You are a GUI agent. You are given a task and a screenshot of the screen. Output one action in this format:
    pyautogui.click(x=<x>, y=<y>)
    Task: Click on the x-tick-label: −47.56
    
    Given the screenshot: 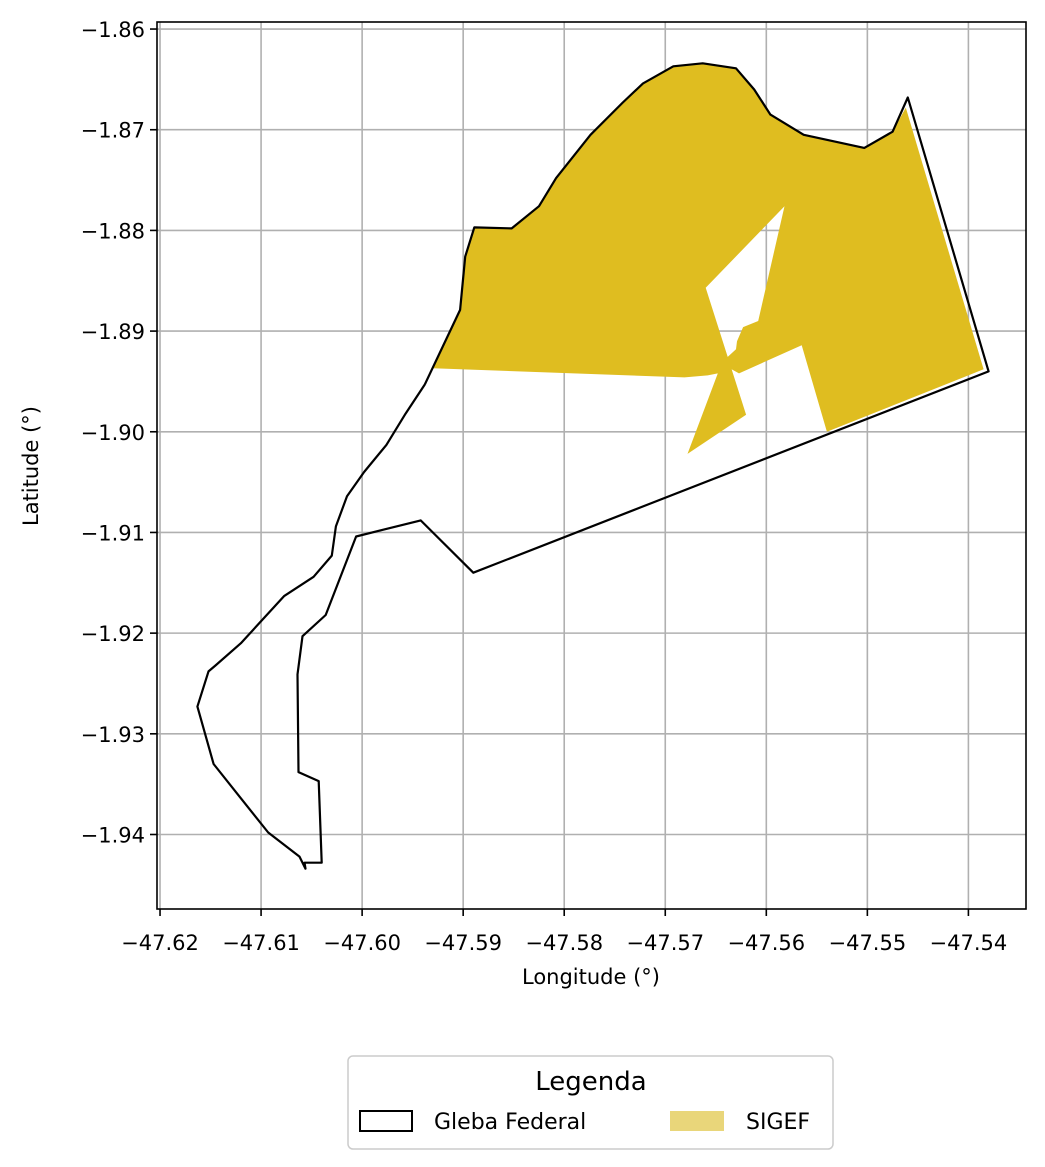 What is the action you would take?
    pyautogui.click(x=766, y=943)
    